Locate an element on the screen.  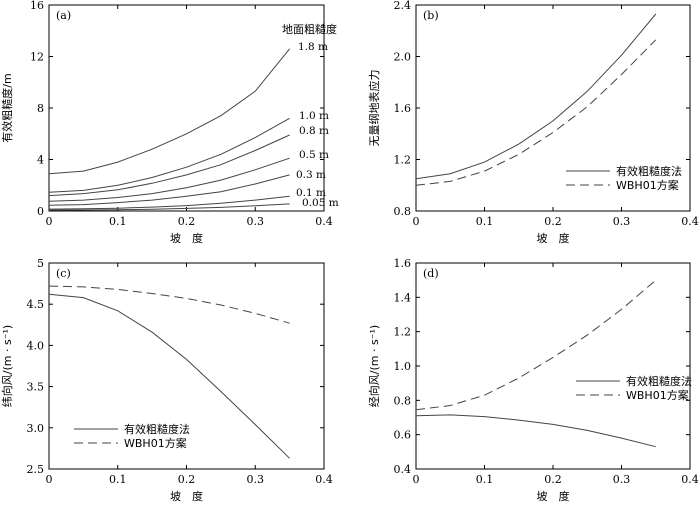
curve-label: 0.3 m is located at coordinates (311, 175).